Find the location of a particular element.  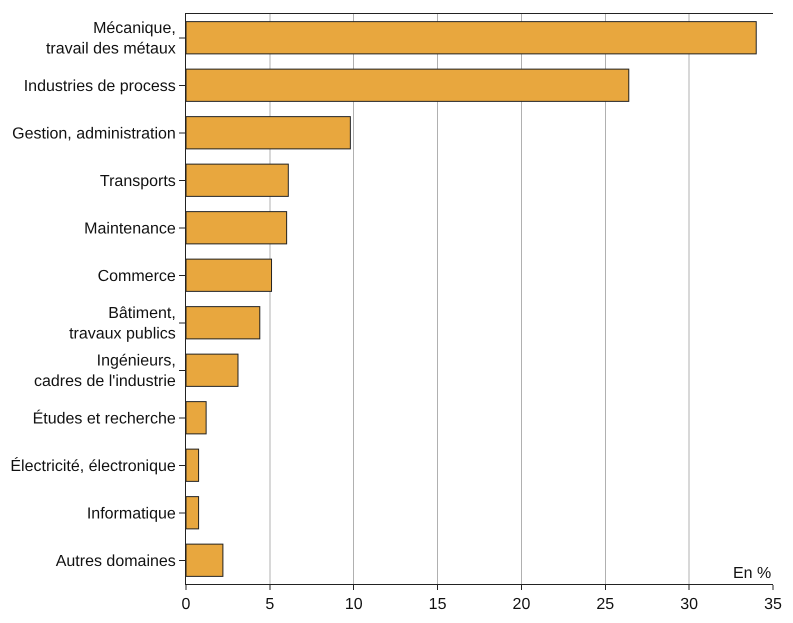

y-tick-label: Bâtiment, travaux publics is located at coordinates (122, 323).